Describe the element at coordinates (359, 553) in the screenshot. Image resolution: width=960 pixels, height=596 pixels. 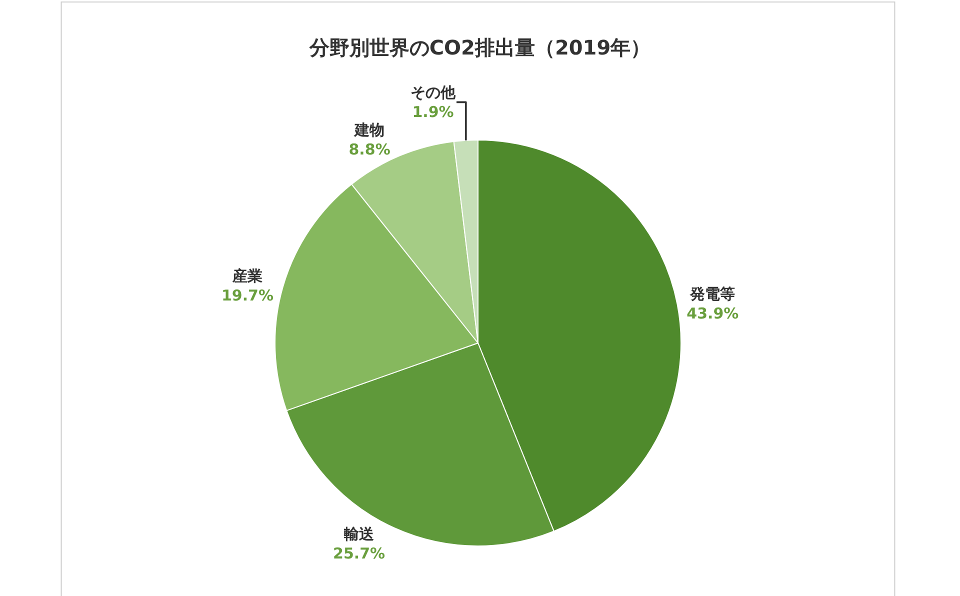
I see `data-label: 25.7%` at that location.